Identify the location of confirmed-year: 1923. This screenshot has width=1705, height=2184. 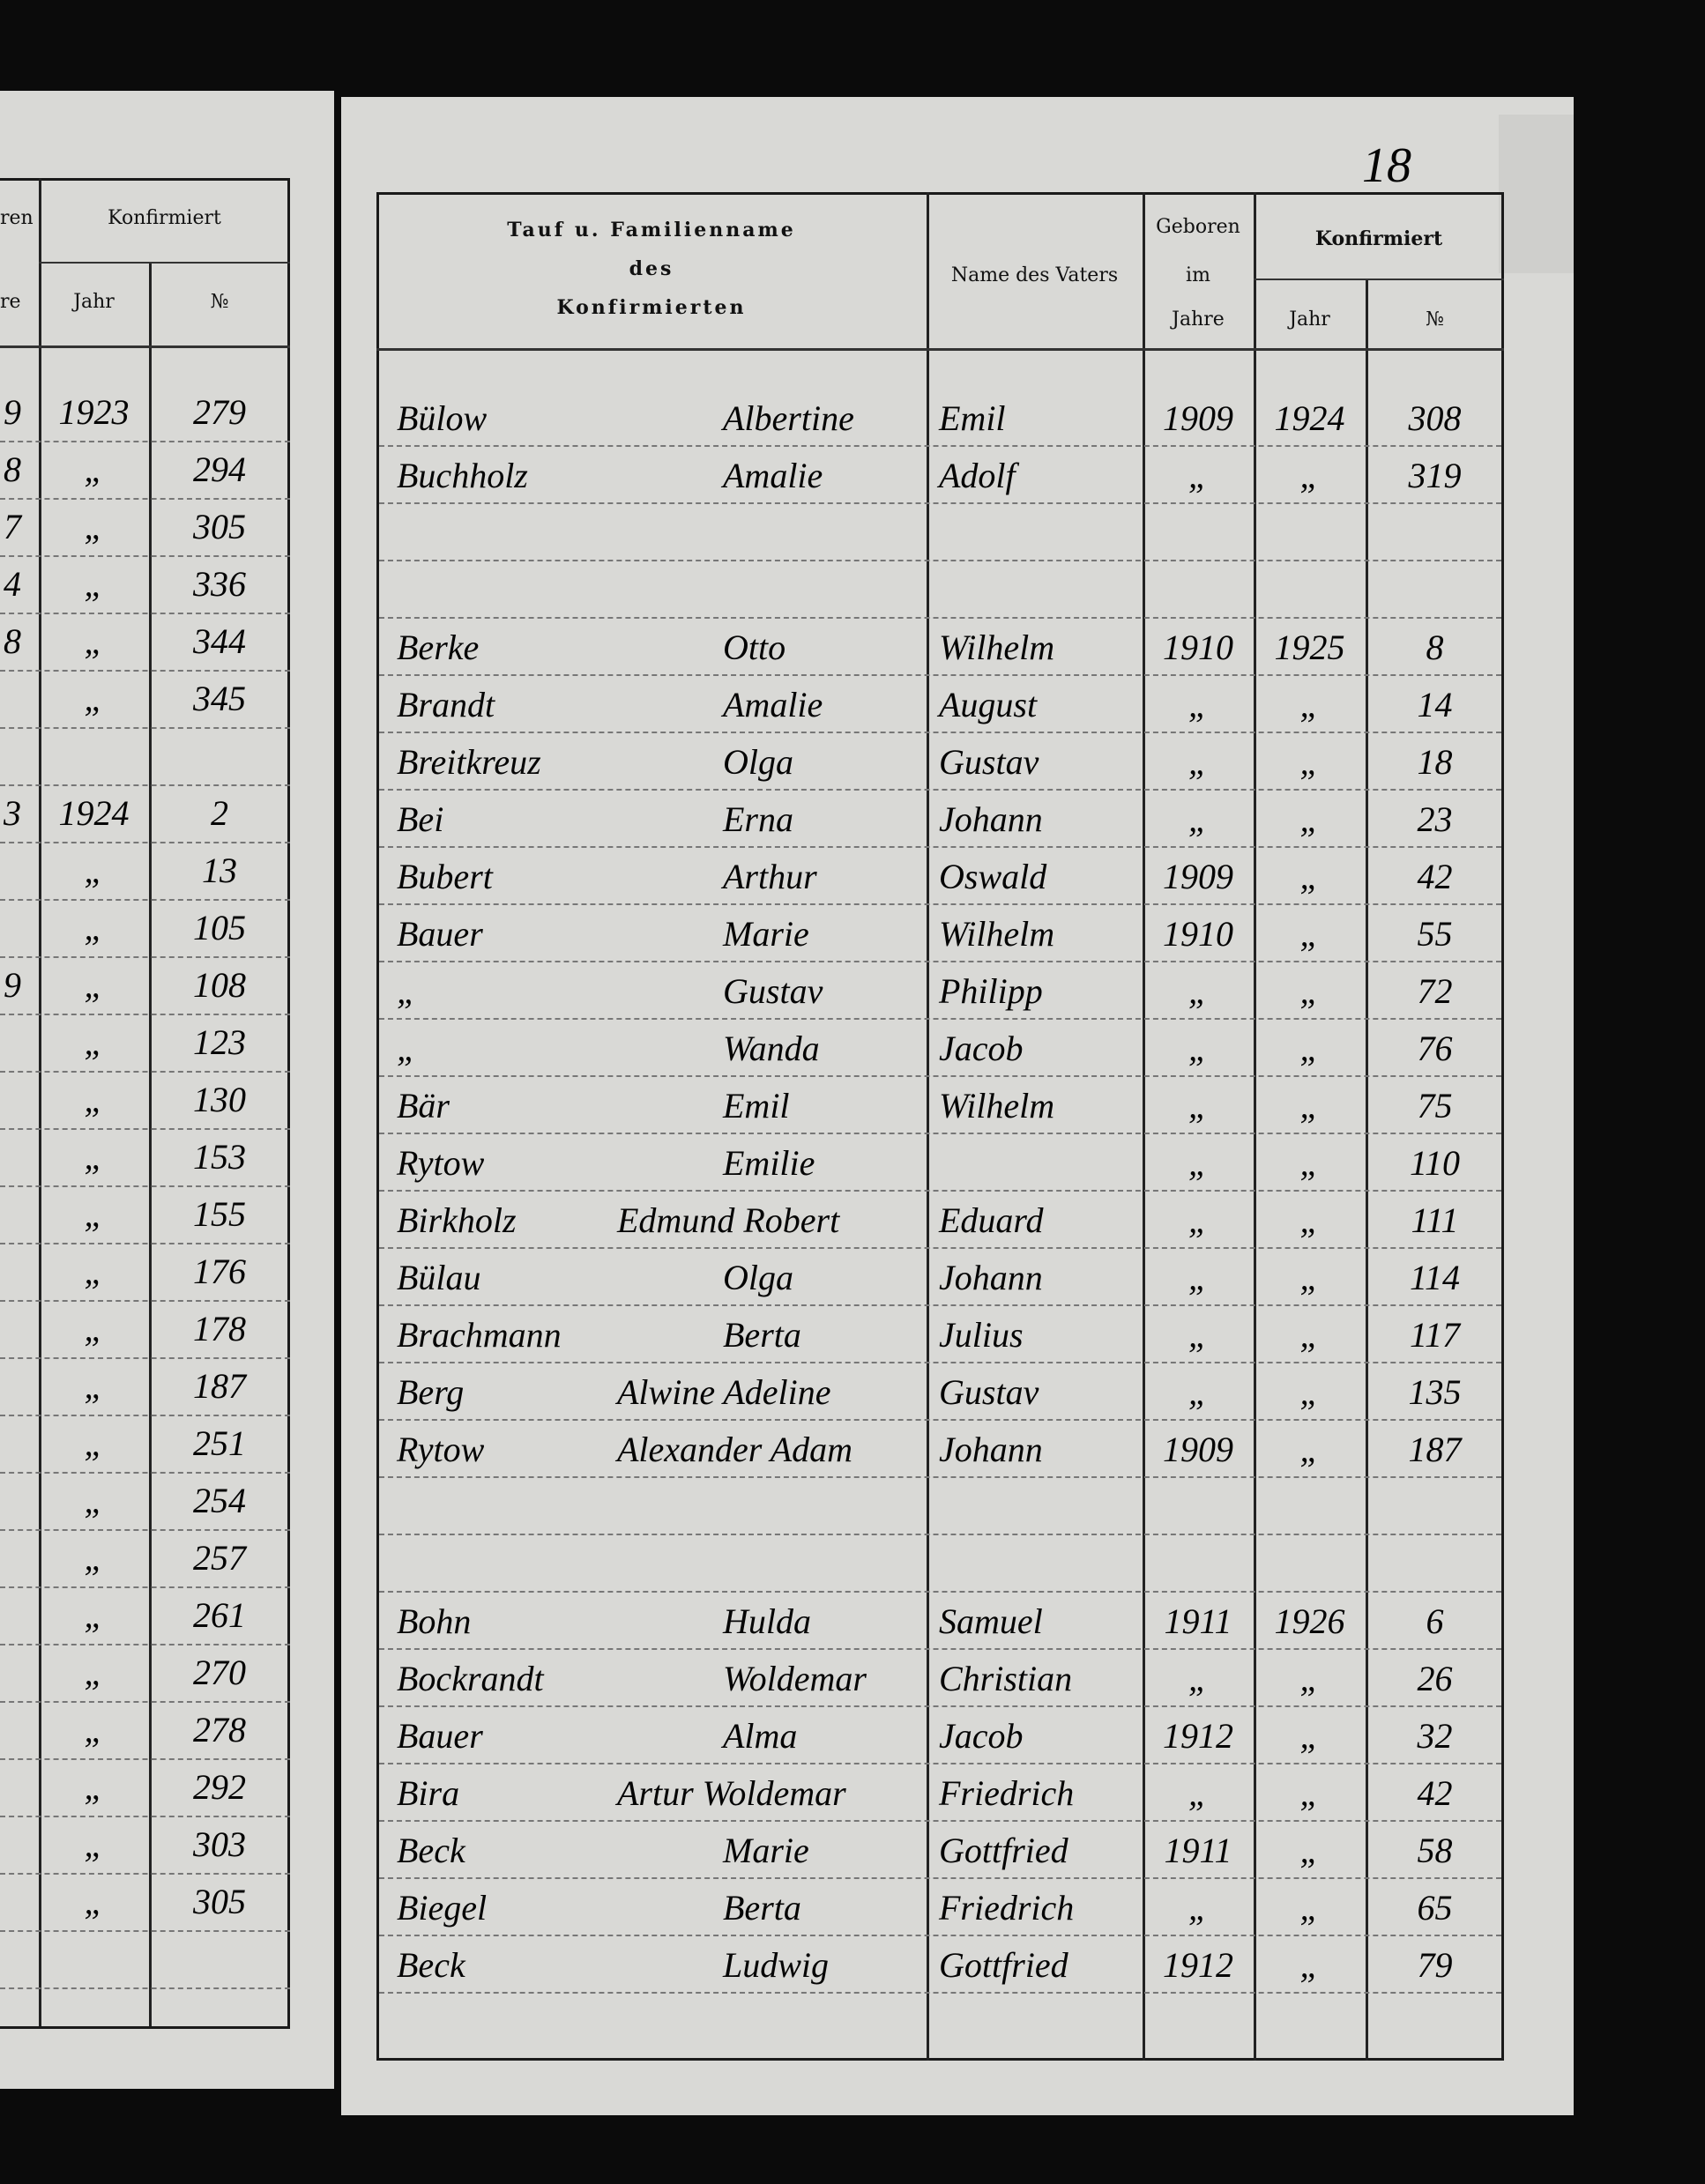
(94, 412).